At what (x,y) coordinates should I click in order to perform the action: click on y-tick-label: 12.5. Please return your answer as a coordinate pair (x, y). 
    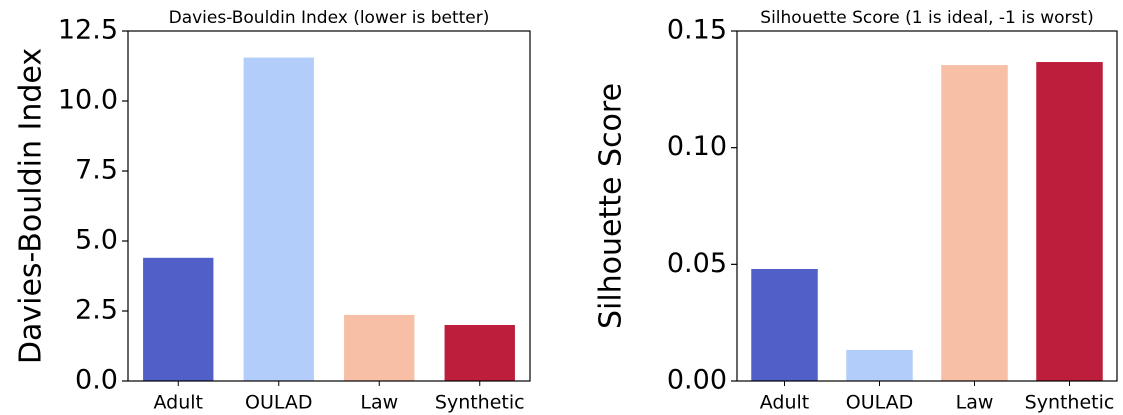
    Looking at the image, I should click on (88, 30).